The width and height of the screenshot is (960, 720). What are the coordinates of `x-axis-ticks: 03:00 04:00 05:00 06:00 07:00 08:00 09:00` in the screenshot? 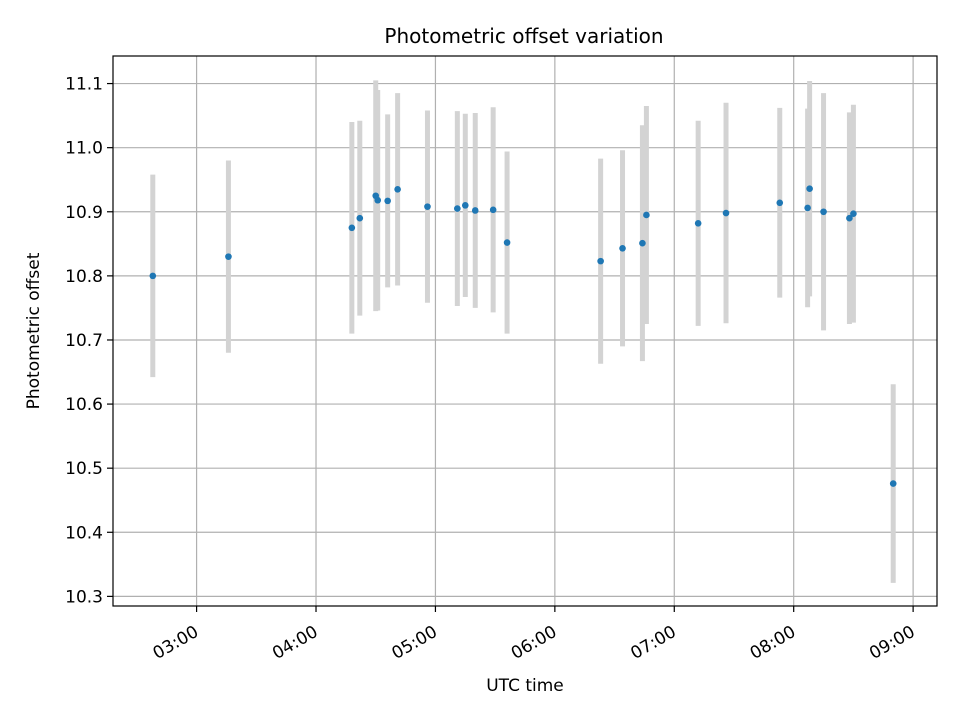 It's located at (534, 635).